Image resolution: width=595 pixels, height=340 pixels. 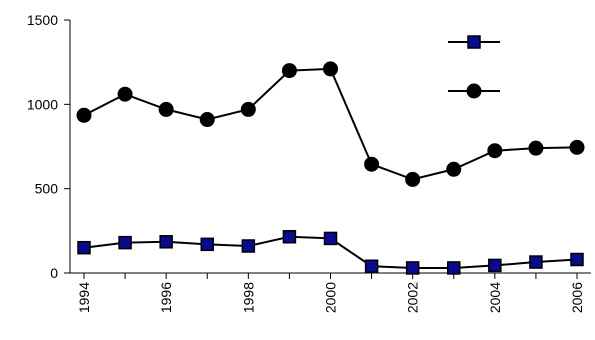 I want to click on series-square, so click(x=330, y=252).